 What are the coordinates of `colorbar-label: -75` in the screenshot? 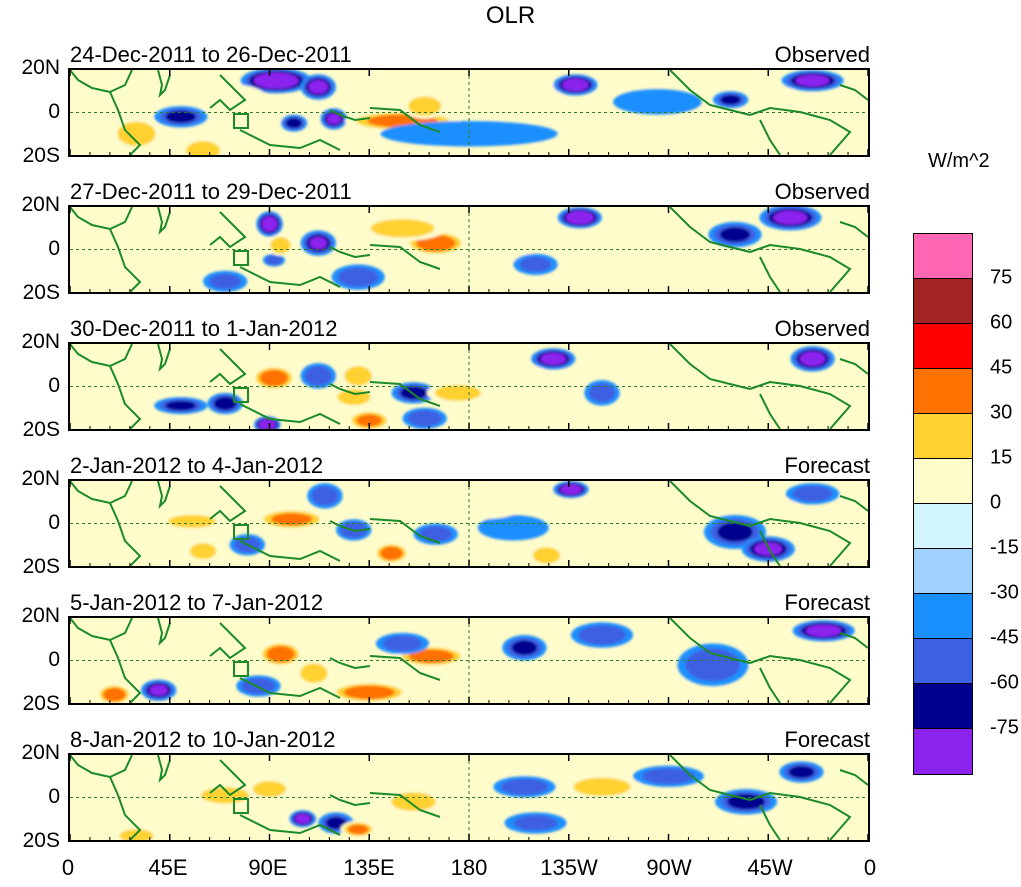 It's located at (1004, 727).